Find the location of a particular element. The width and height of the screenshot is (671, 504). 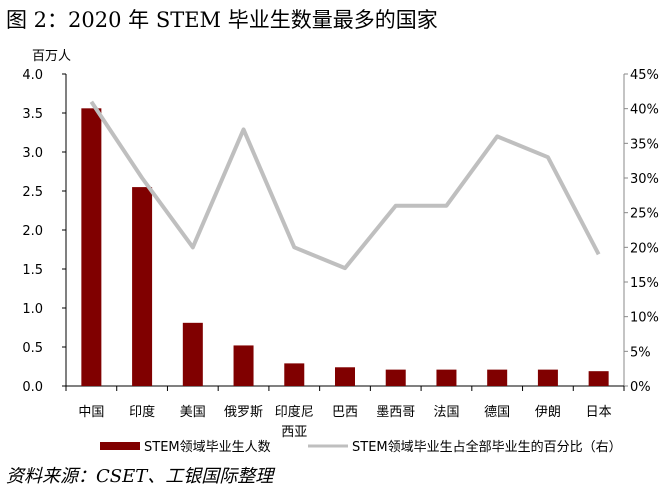

legend-label-line: STEM领域毕业生占全部毕业生的百分比（右） is located at coordinates (487, 447).